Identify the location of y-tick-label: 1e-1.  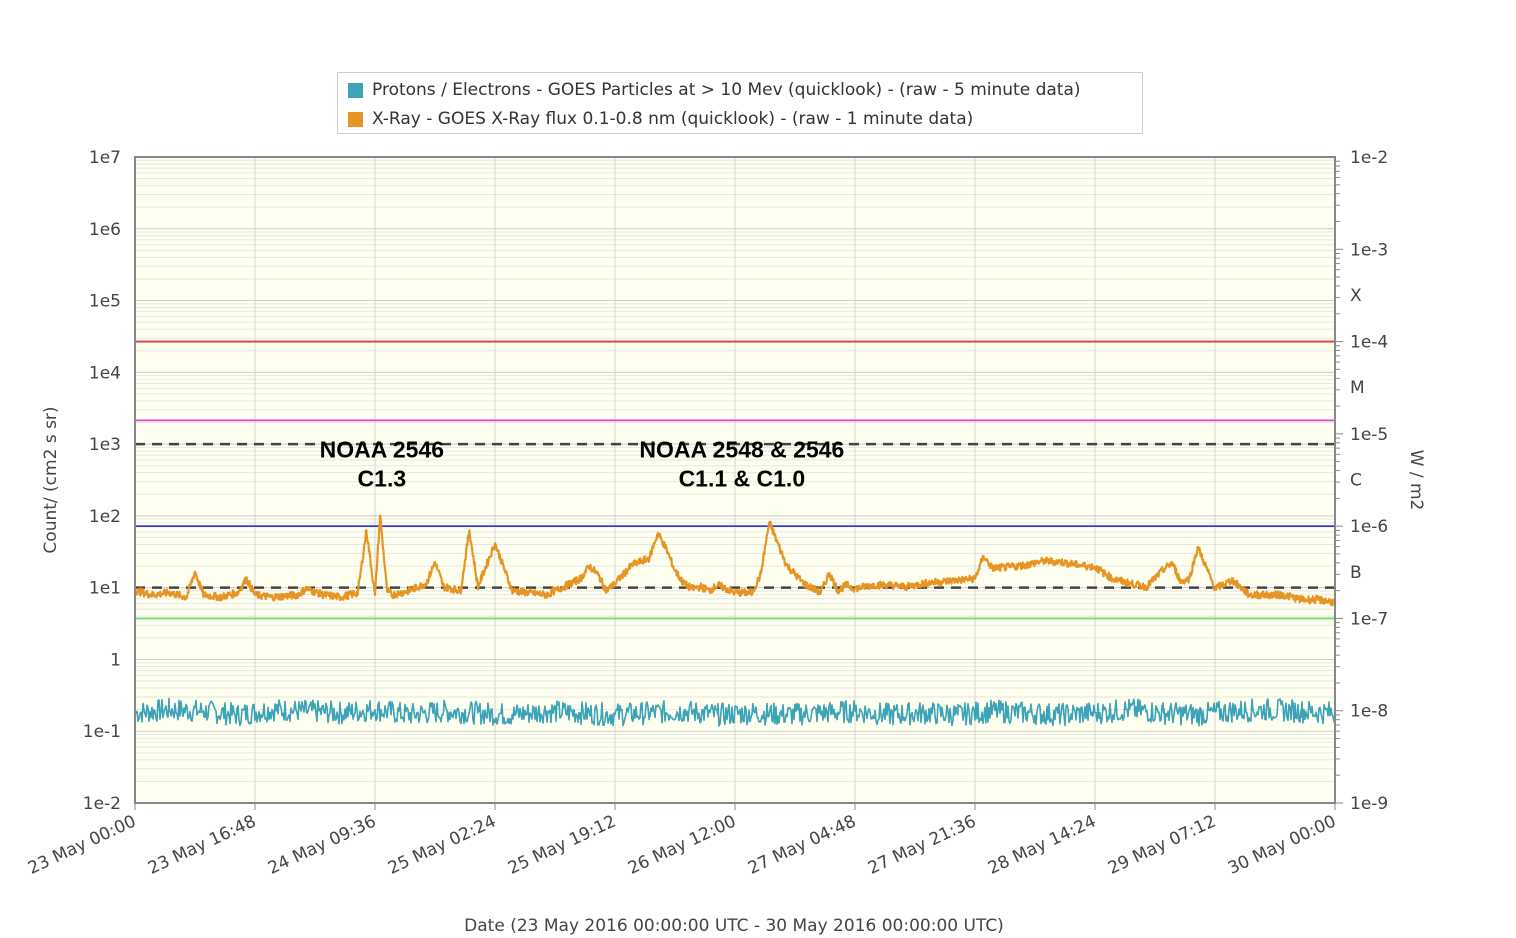
(102, 732).